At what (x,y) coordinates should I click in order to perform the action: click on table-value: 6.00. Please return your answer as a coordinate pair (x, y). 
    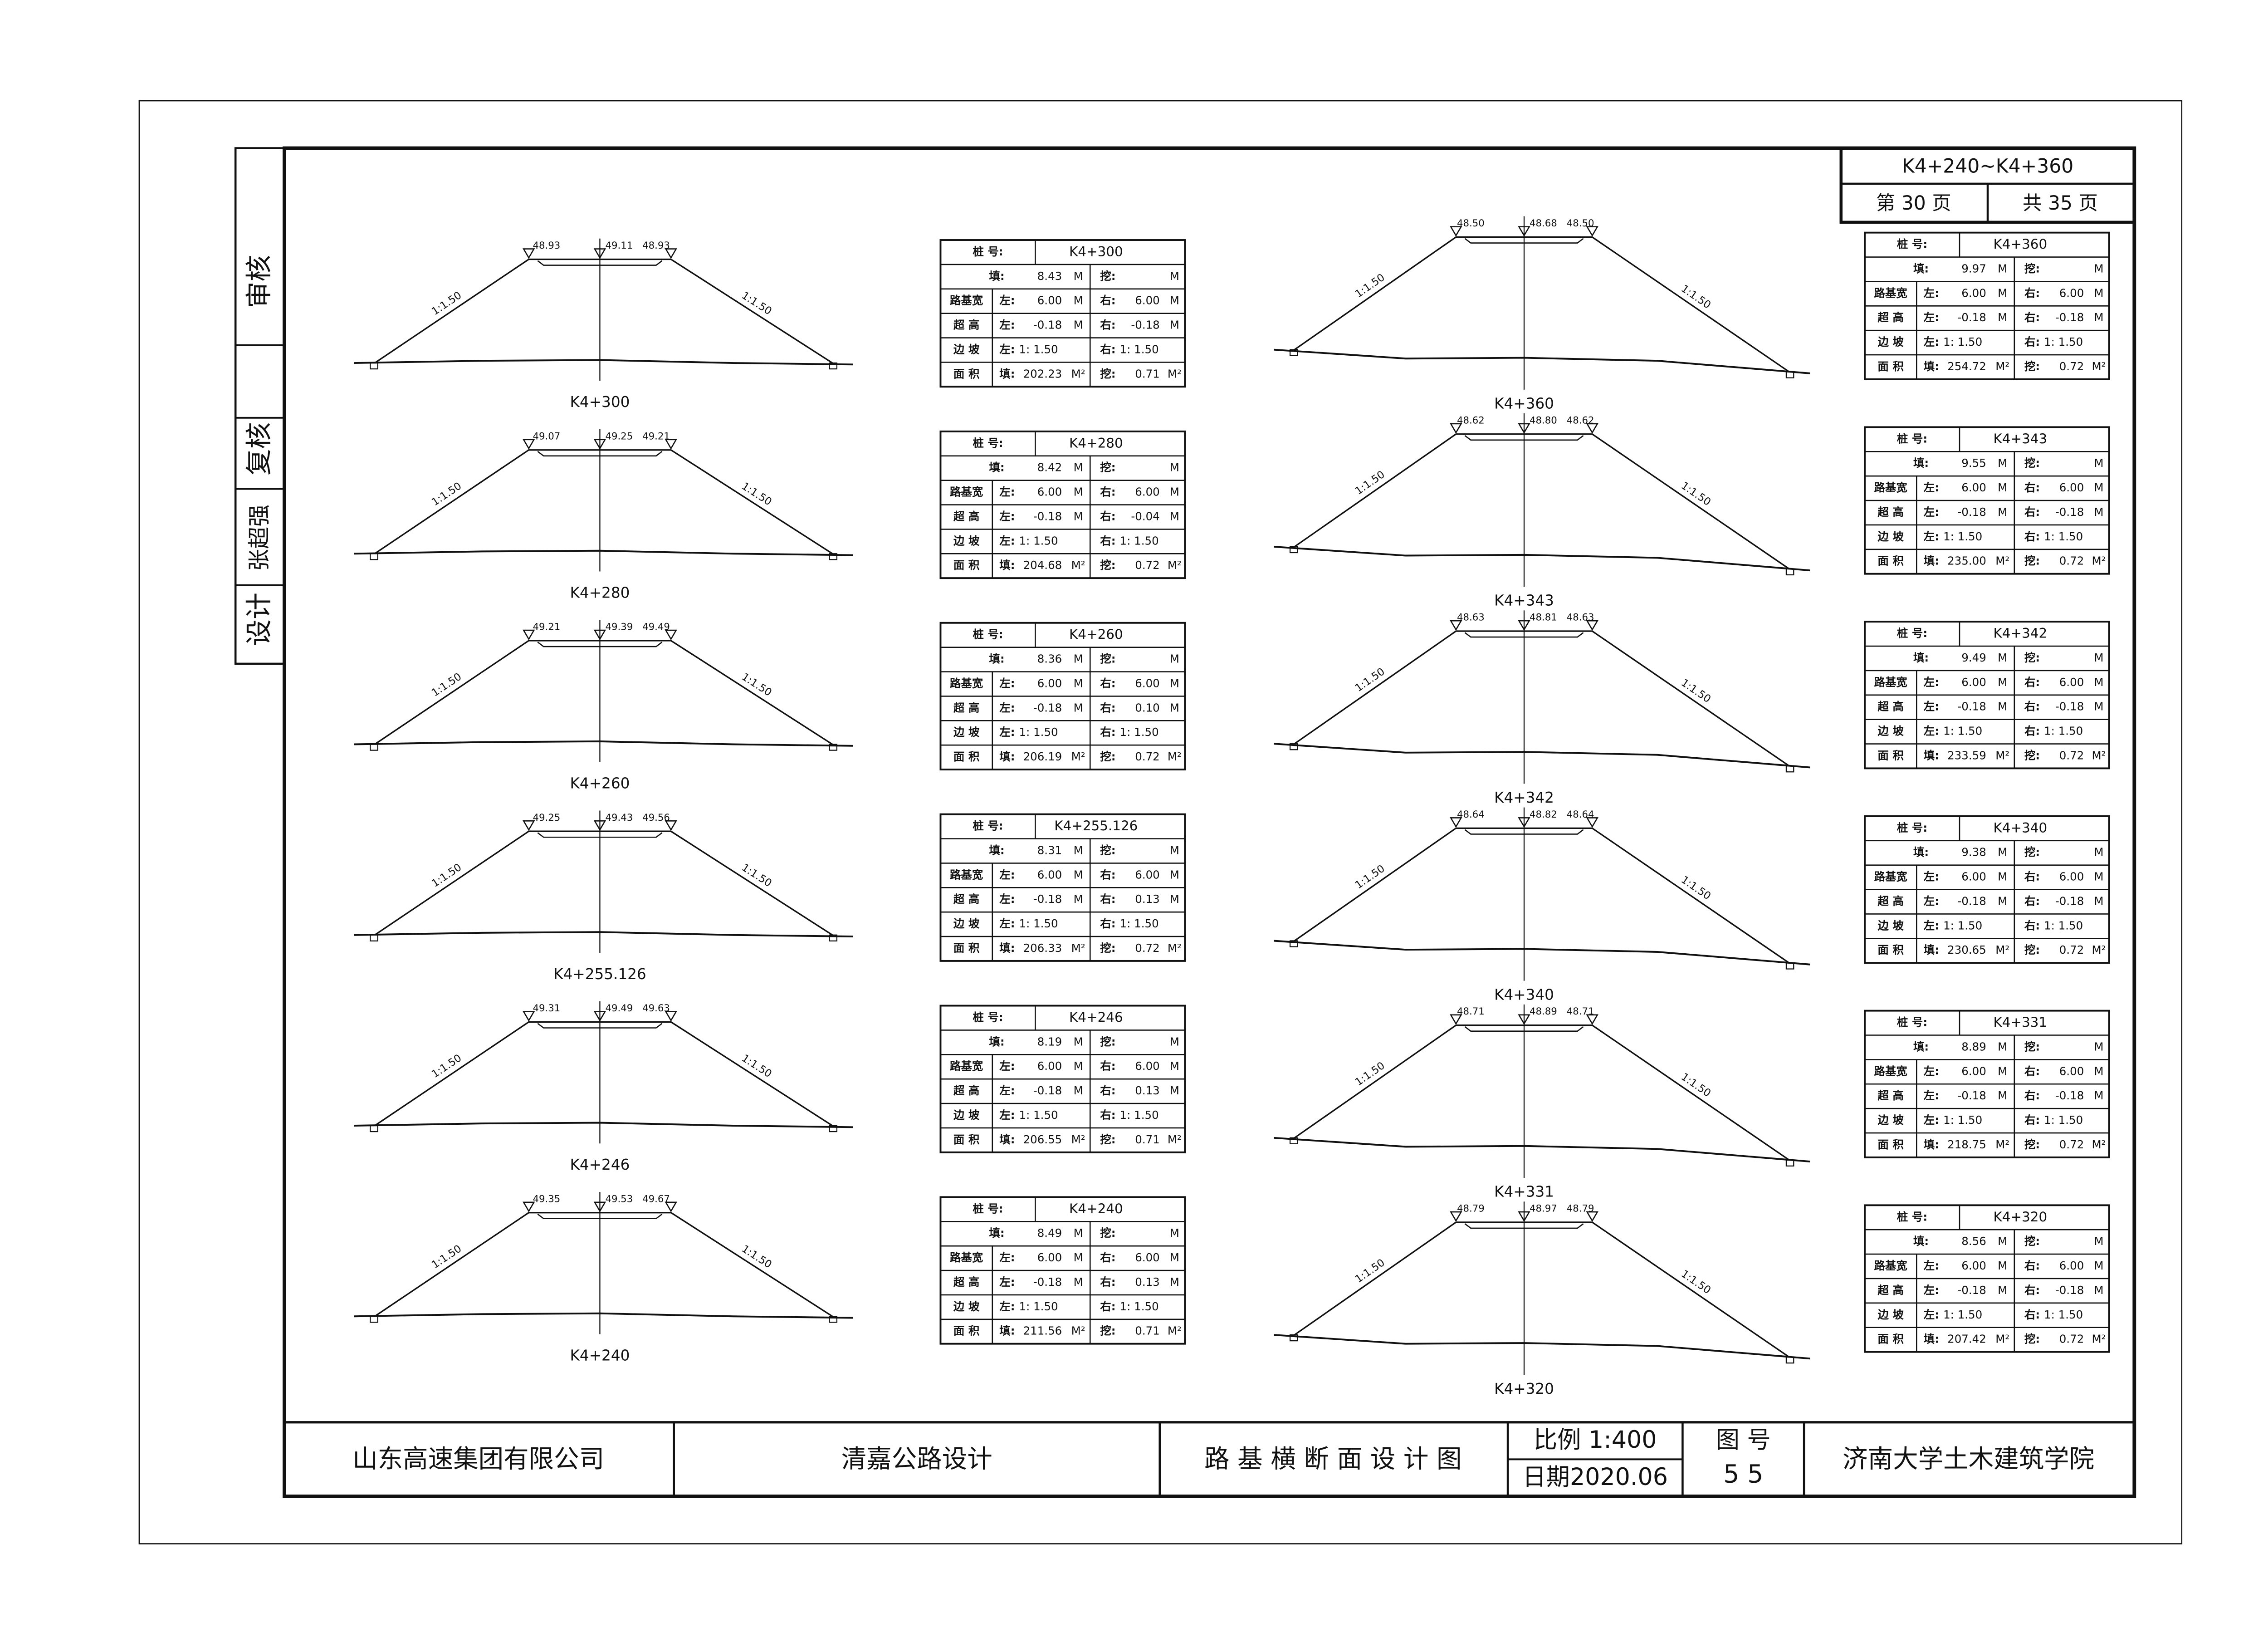
    Looking at the image, I should click on (1974, 487).